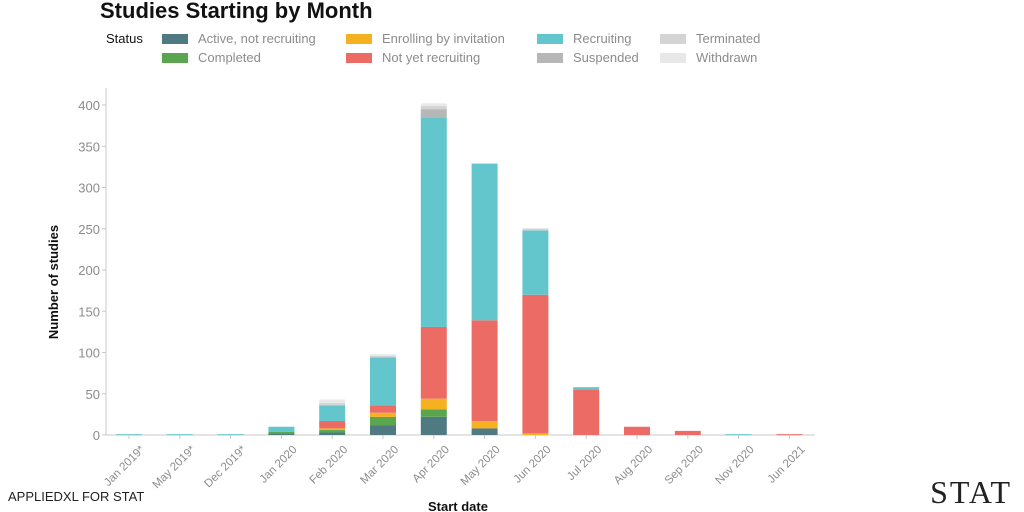 The height and width of the screenshot is (512, 1024). I want to click on x-tick-label: Sep 2020, so click(684, 465).